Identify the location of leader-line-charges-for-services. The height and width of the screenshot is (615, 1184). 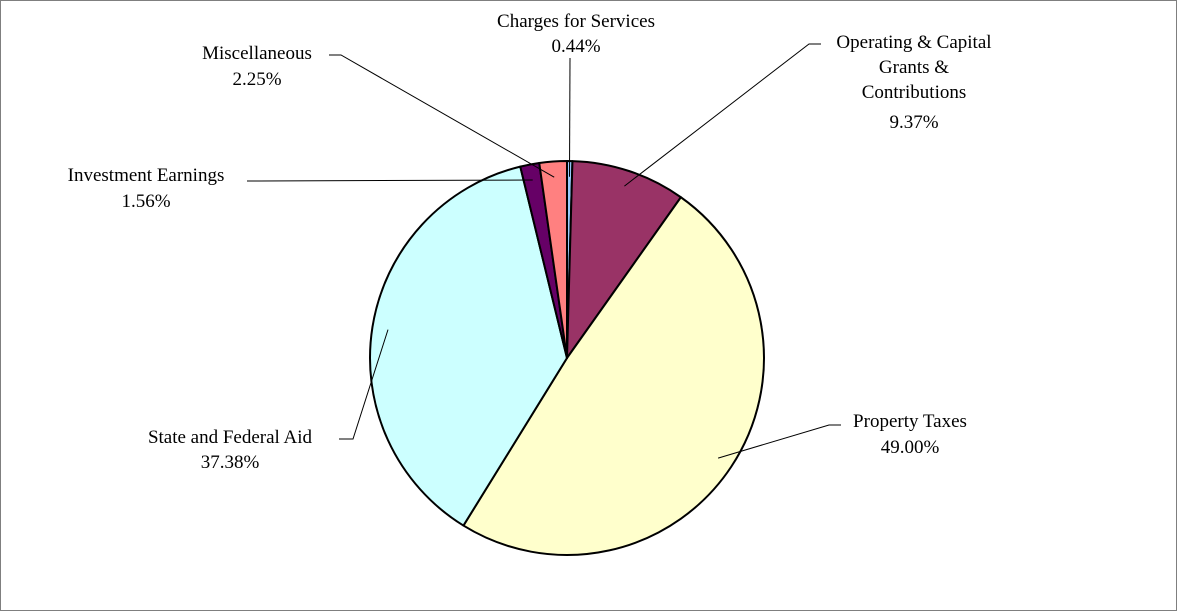
(570, 117).